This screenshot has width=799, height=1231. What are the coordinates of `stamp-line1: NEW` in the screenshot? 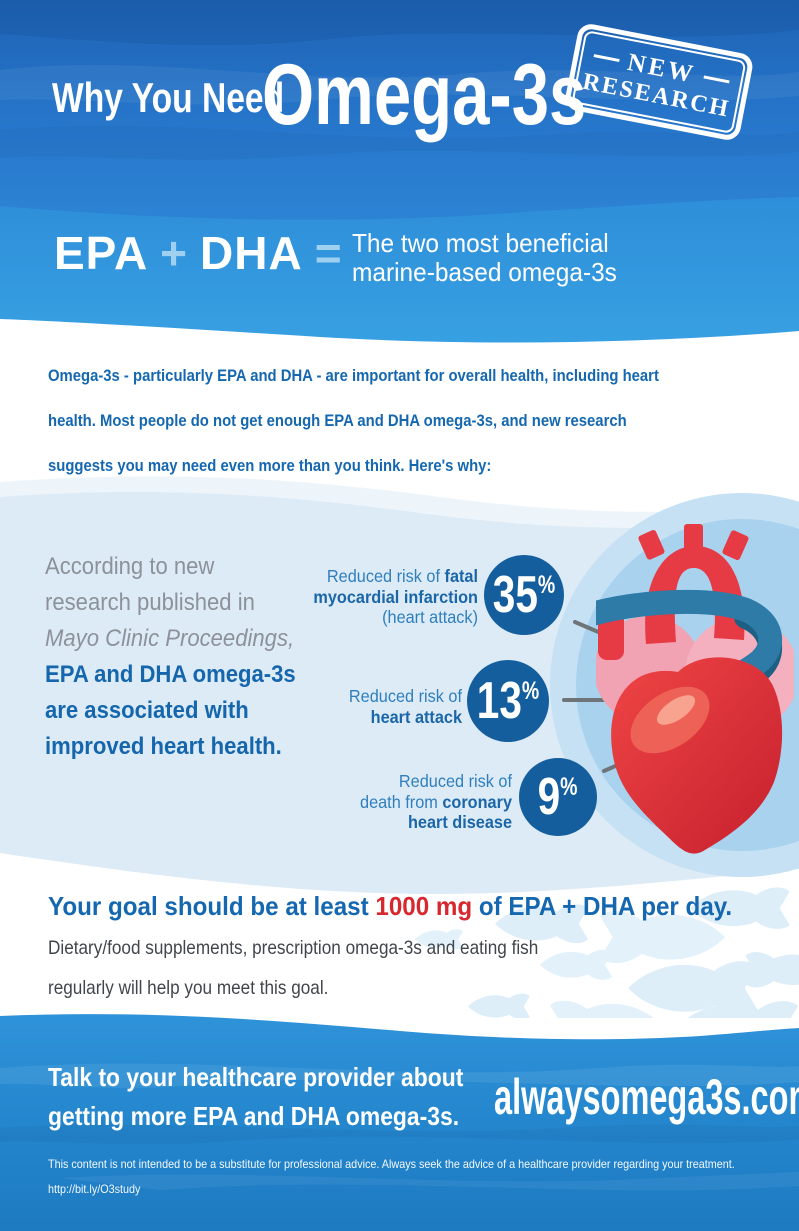 It's located at (661, 68).